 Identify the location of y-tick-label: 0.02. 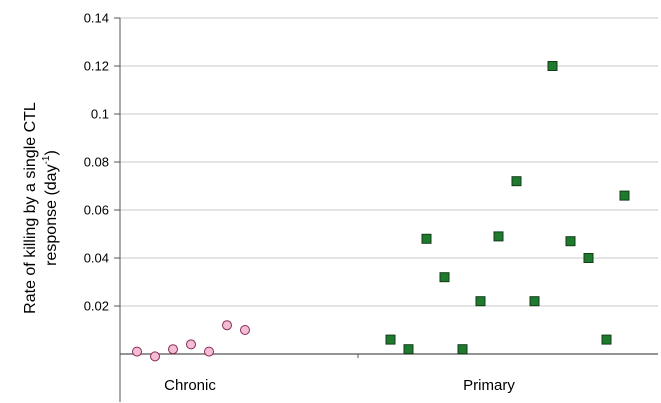
(96, 306).